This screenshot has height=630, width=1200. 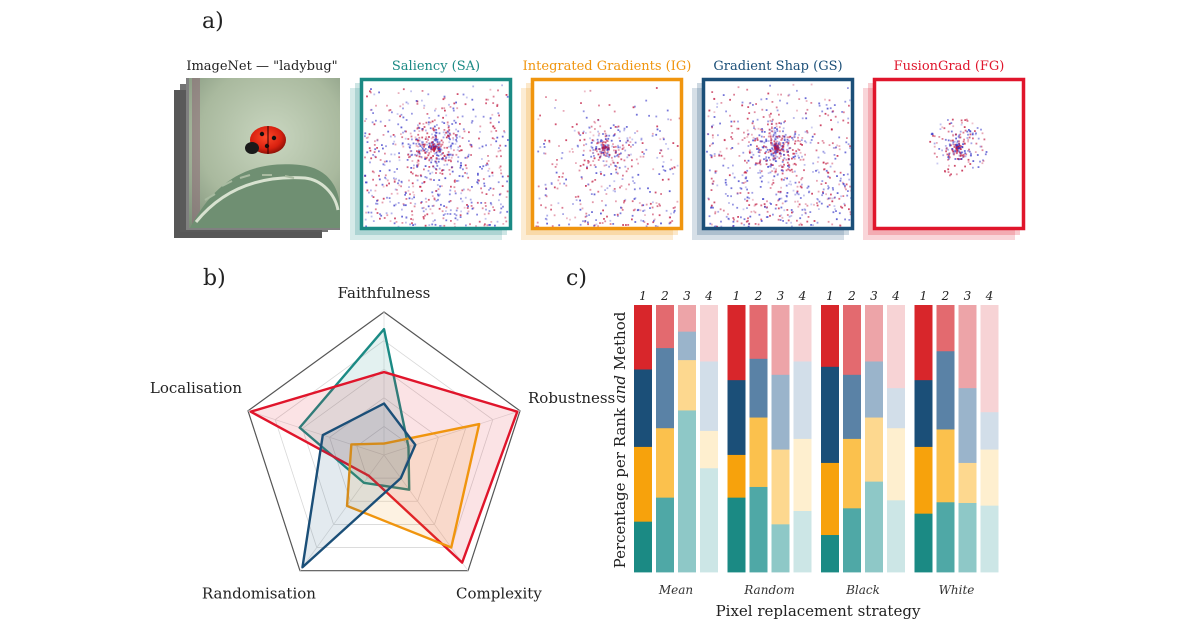 What do you see at coordinates (956, 443) in the screenshot?
I see `bar-group-white: 1 2 3 4 White` at bounding box center [956, 443].